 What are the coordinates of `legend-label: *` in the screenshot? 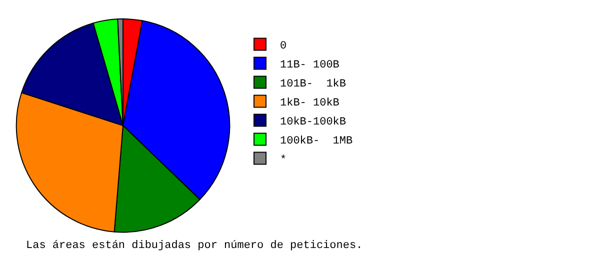 It's located at (283, 160).